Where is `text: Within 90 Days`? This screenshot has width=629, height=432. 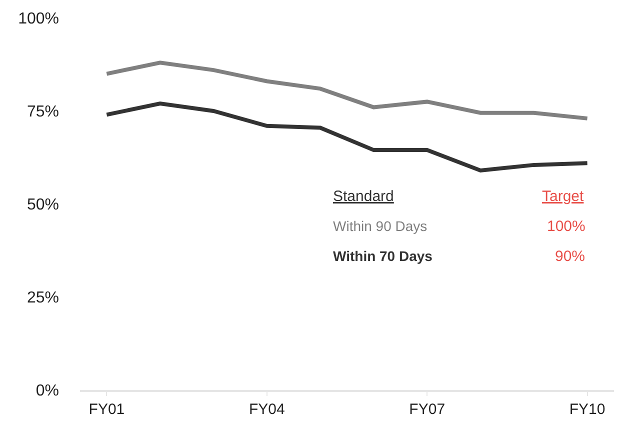
text: Within 90 Days is located at coordinates (380, 226).